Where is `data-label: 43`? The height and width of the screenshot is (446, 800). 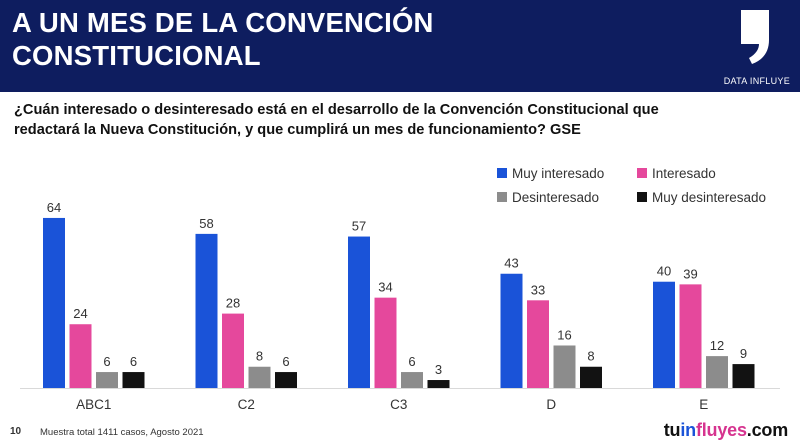 data-label: 43 is located at coordinates (511, 263).